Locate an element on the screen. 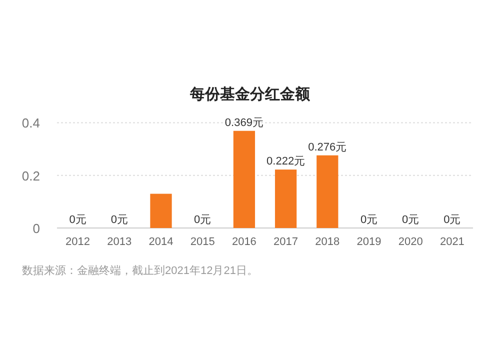 The image size is (500, 362). y-tick-label: 0.4 is located at coordinates (31, 123).